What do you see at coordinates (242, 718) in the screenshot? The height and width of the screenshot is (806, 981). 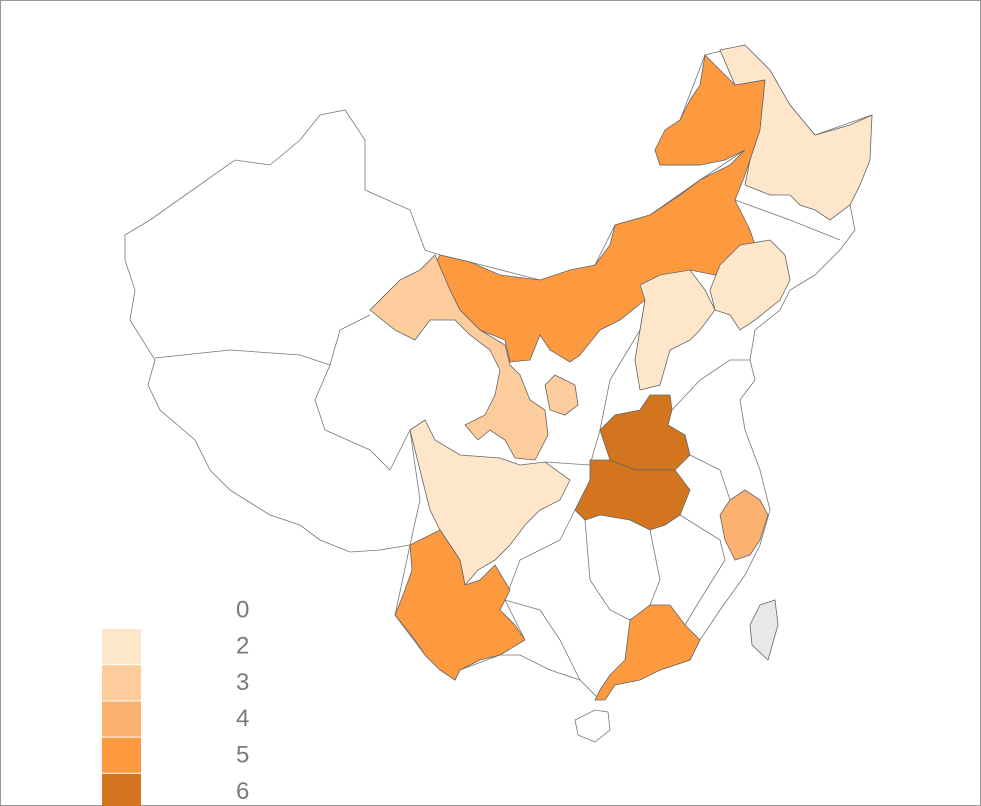 I see `legend-label: 4` at bounding box center [242, 718].